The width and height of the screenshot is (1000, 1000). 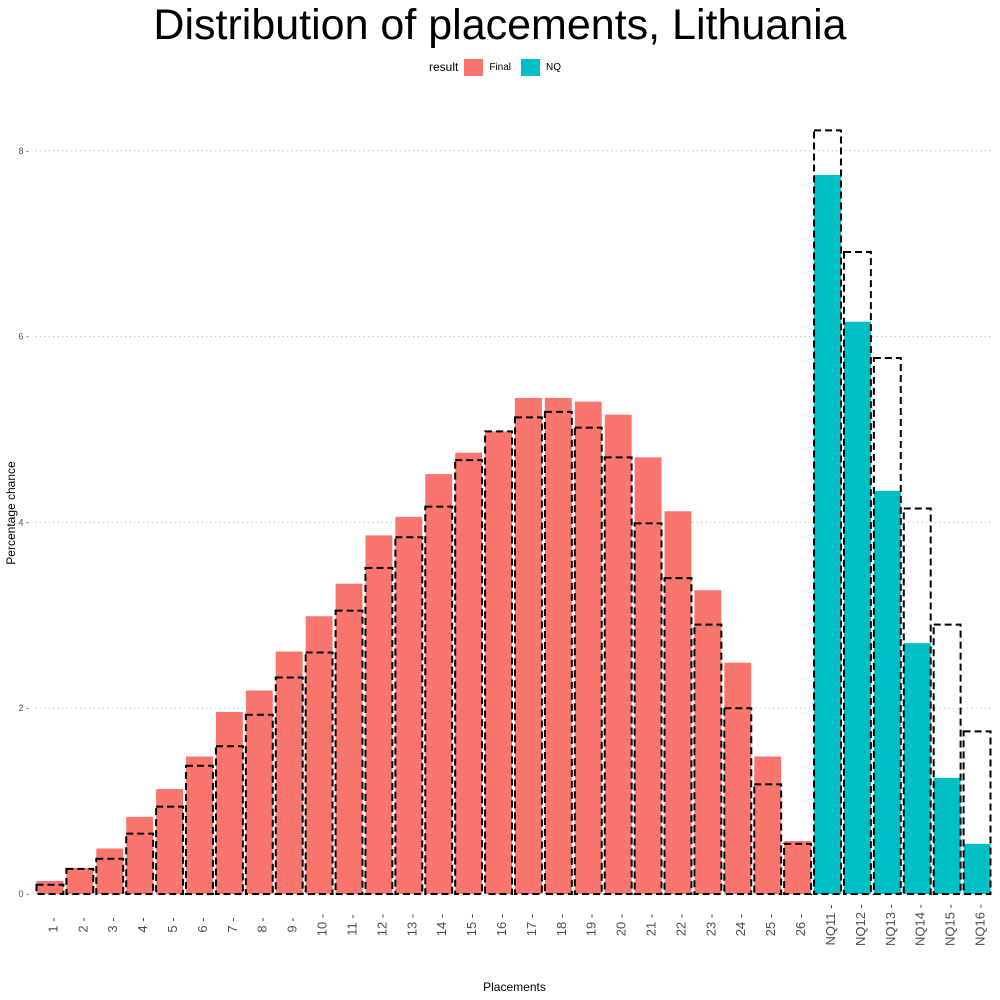 I want to click on x-tick-label-21: 21 -, so click(x=651, y=925).